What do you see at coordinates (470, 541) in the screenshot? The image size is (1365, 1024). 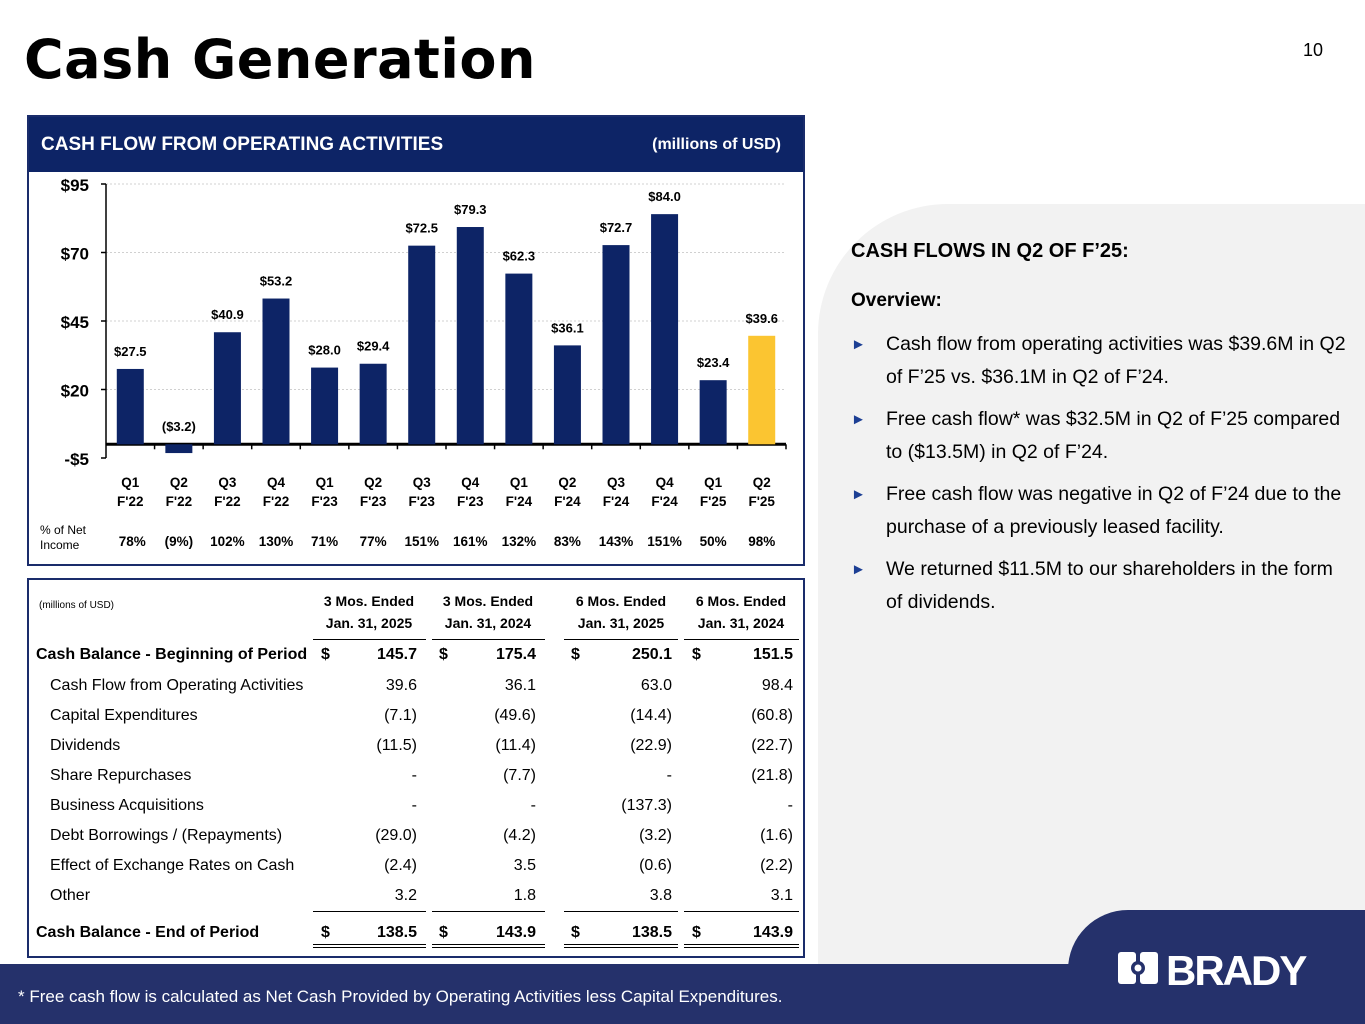 I see `pct-net-income-value: 161%` at bounding box center [470, 541].